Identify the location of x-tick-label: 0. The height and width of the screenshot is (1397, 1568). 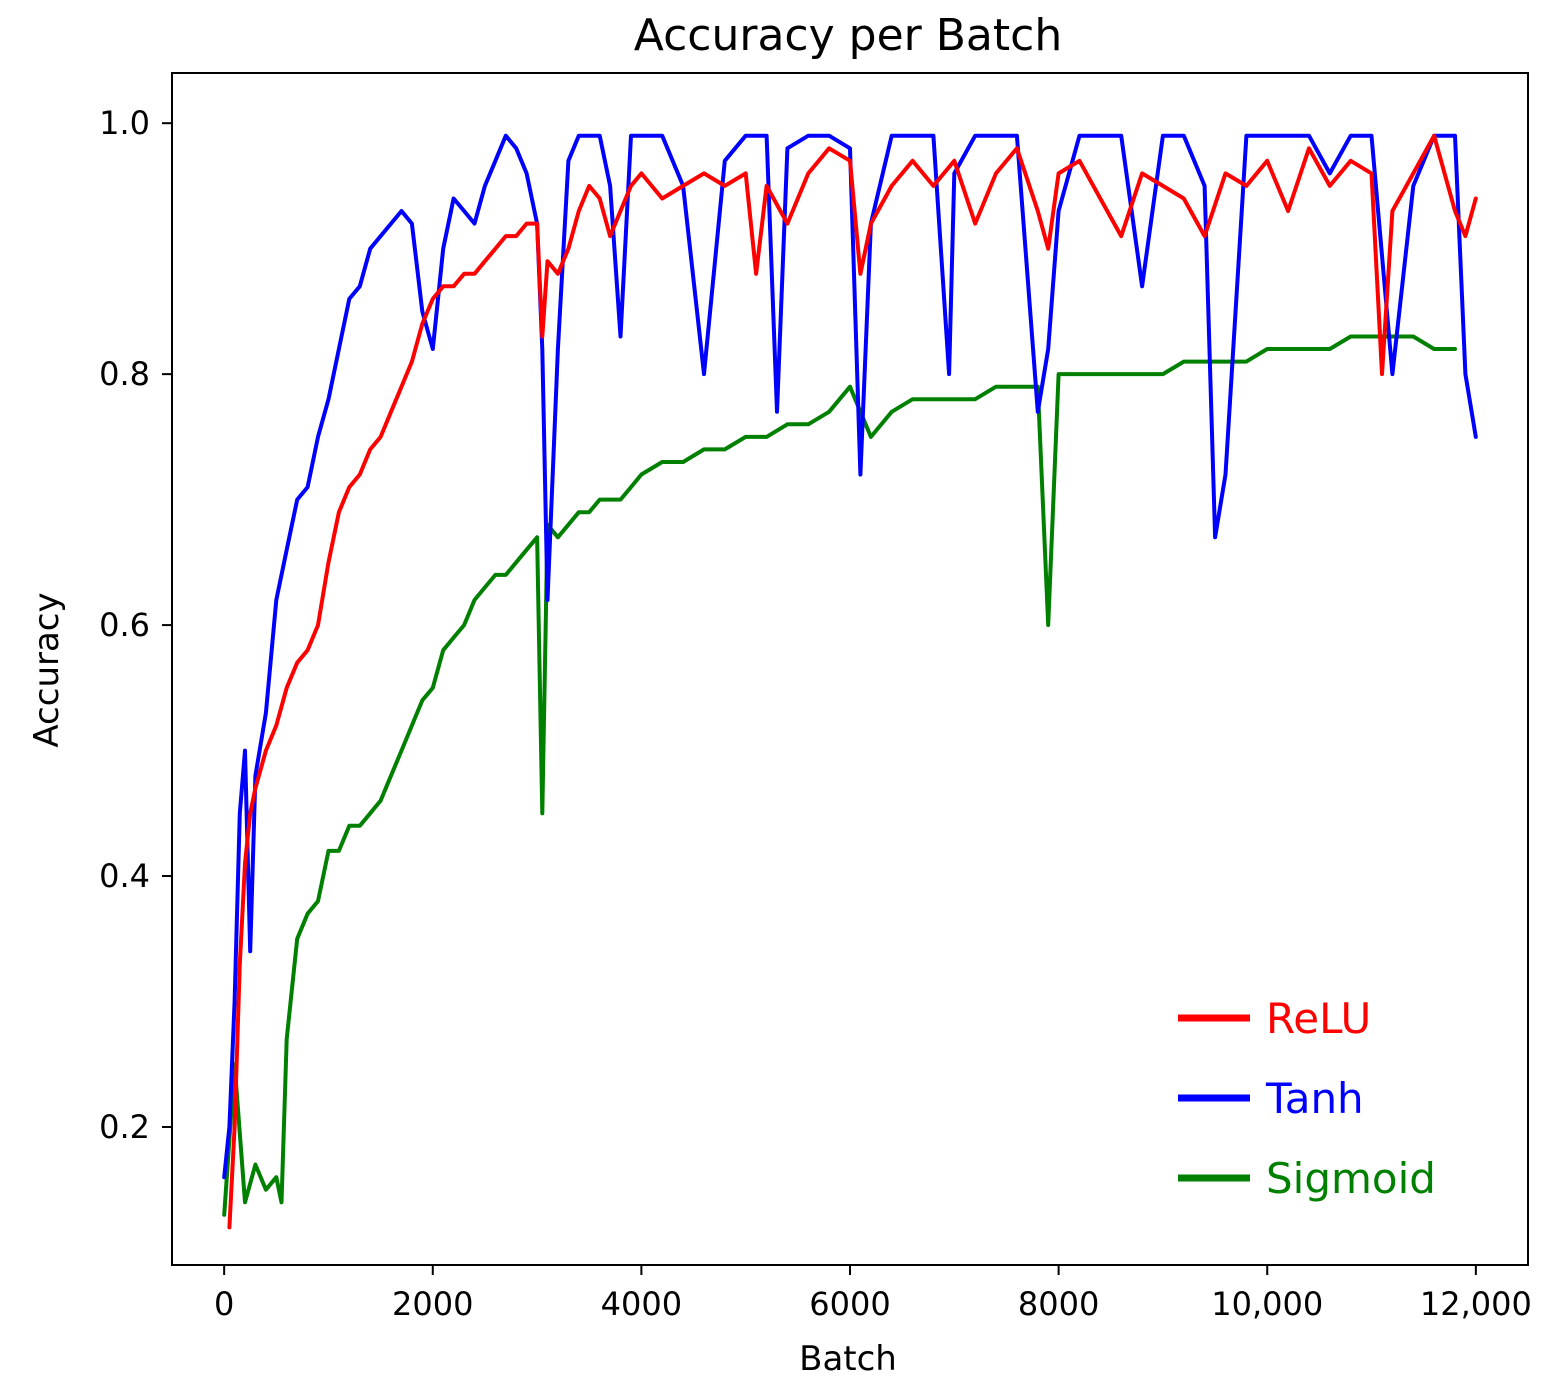
(224, 1304).